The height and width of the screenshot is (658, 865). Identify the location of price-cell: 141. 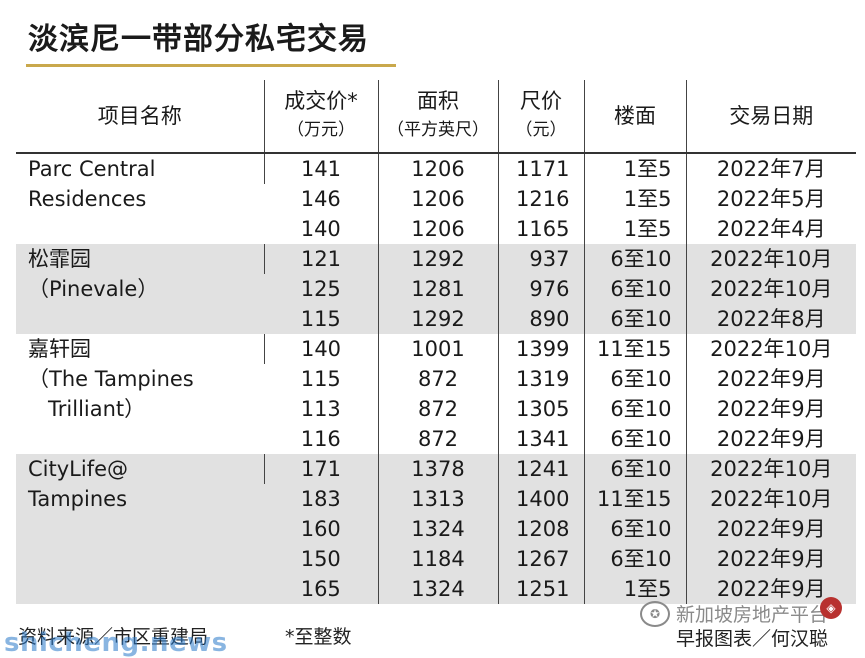
(320, 168).